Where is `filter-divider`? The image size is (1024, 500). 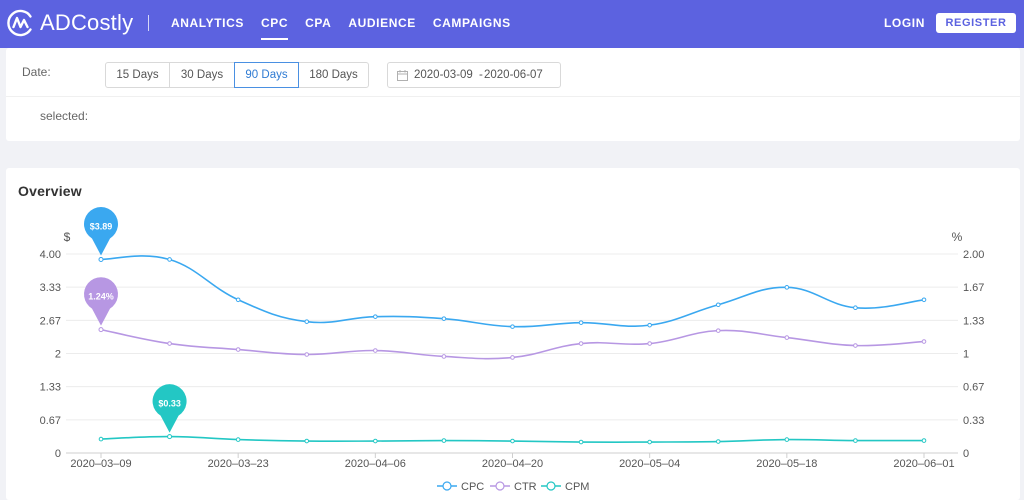
filter-divider is located at coordinates (513, 96).